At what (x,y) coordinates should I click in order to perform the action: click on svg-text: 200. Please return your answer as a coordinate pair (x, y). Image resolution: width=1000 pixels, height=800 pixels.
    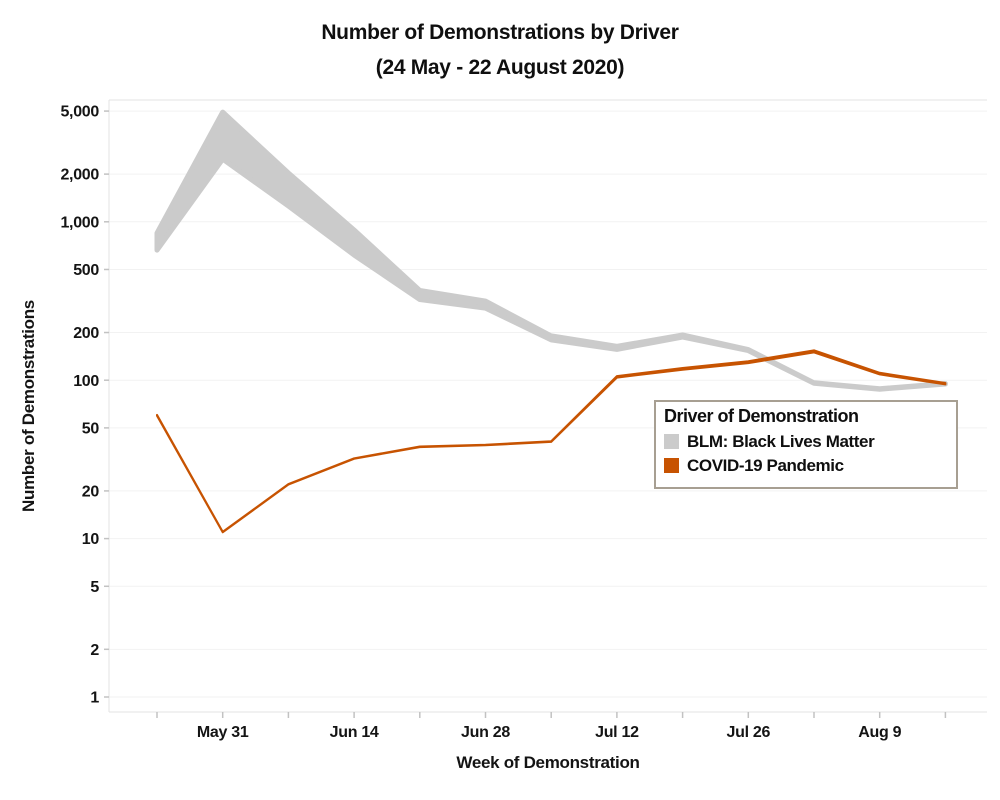
    Looking at the image, I should click on (86, 333).